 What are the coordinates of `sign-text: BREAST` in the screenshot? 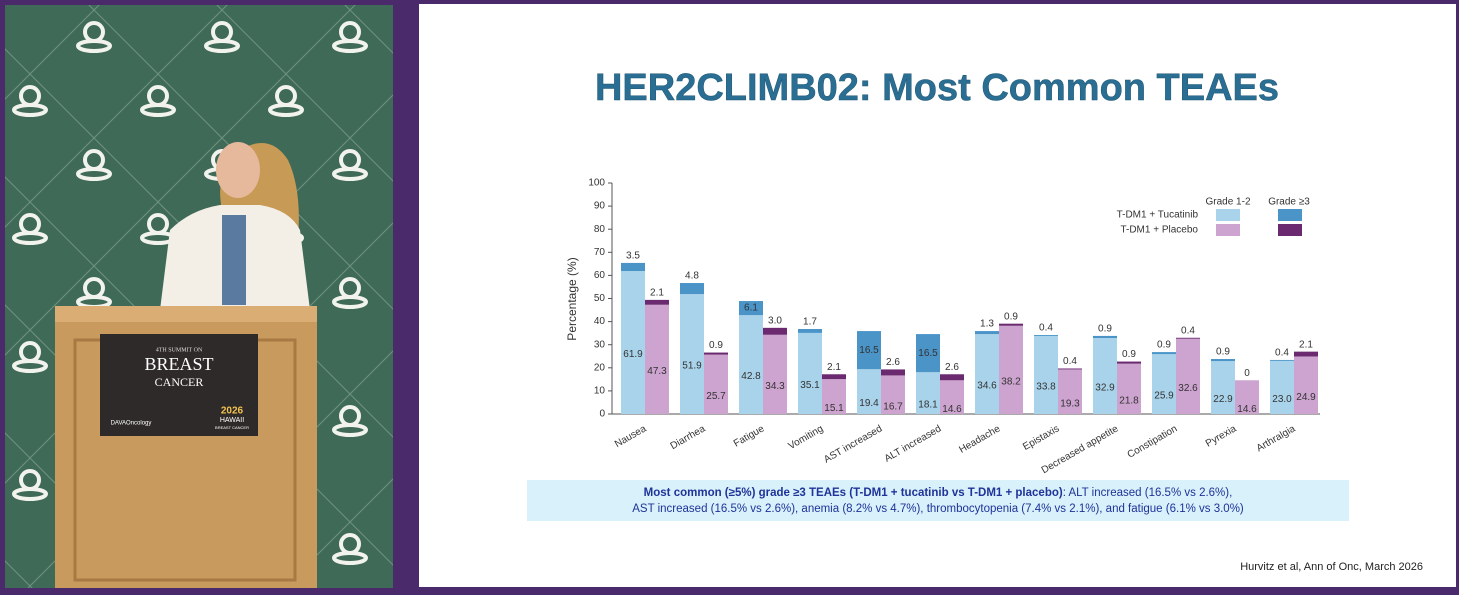 It's located at (178, 364).